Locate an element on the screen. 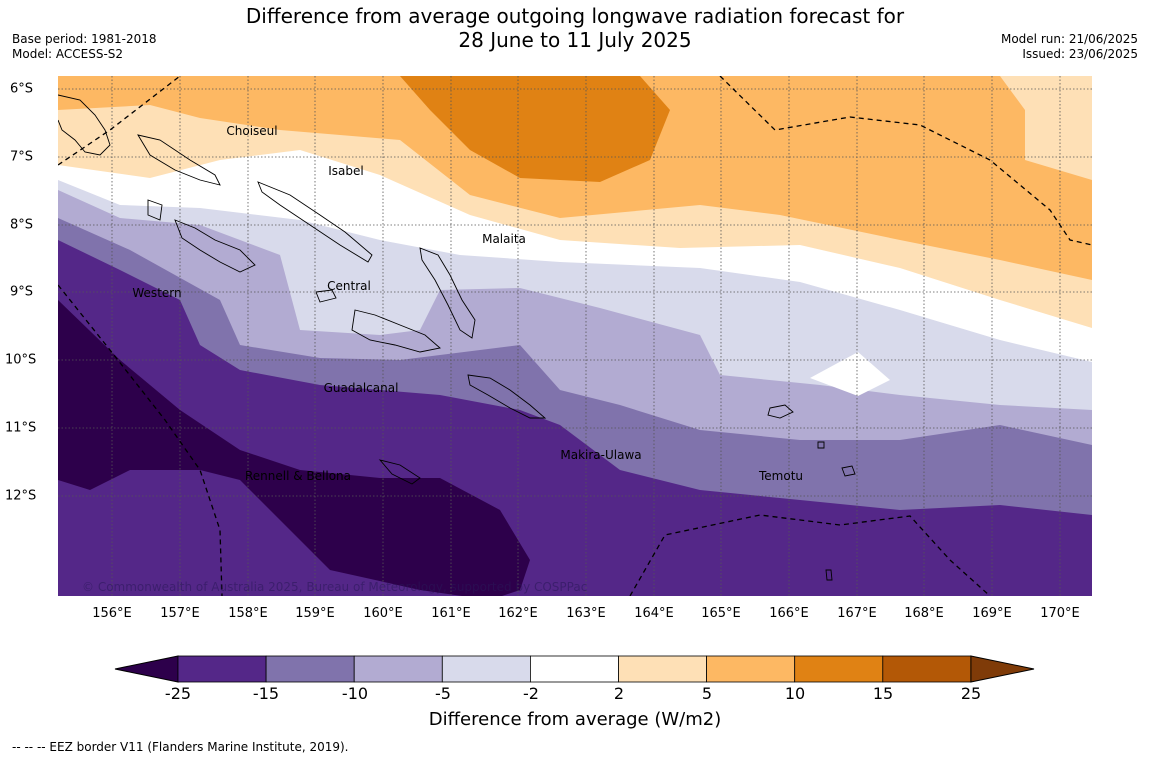  lon-label: 164°E is located at coordinates (654, 613).